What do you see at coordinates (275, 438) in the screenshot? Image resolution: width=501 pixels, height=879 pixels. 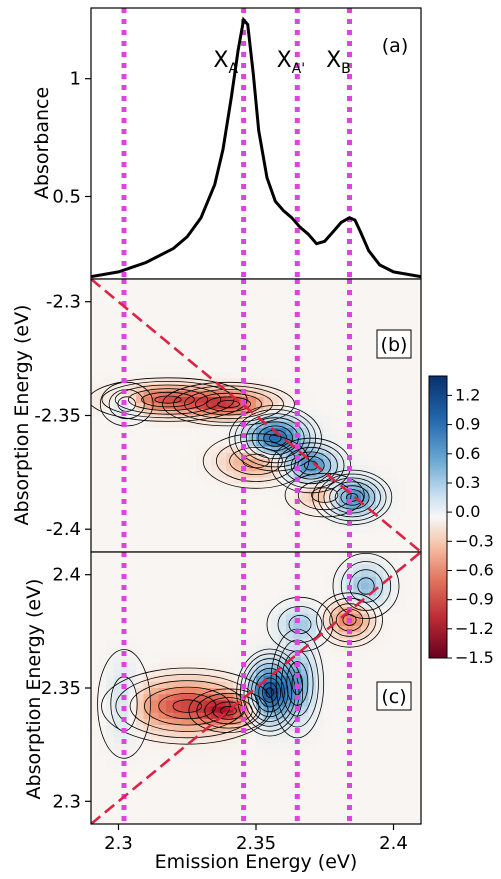 I see `panel-b-contour` at bounding box center [275, 438].